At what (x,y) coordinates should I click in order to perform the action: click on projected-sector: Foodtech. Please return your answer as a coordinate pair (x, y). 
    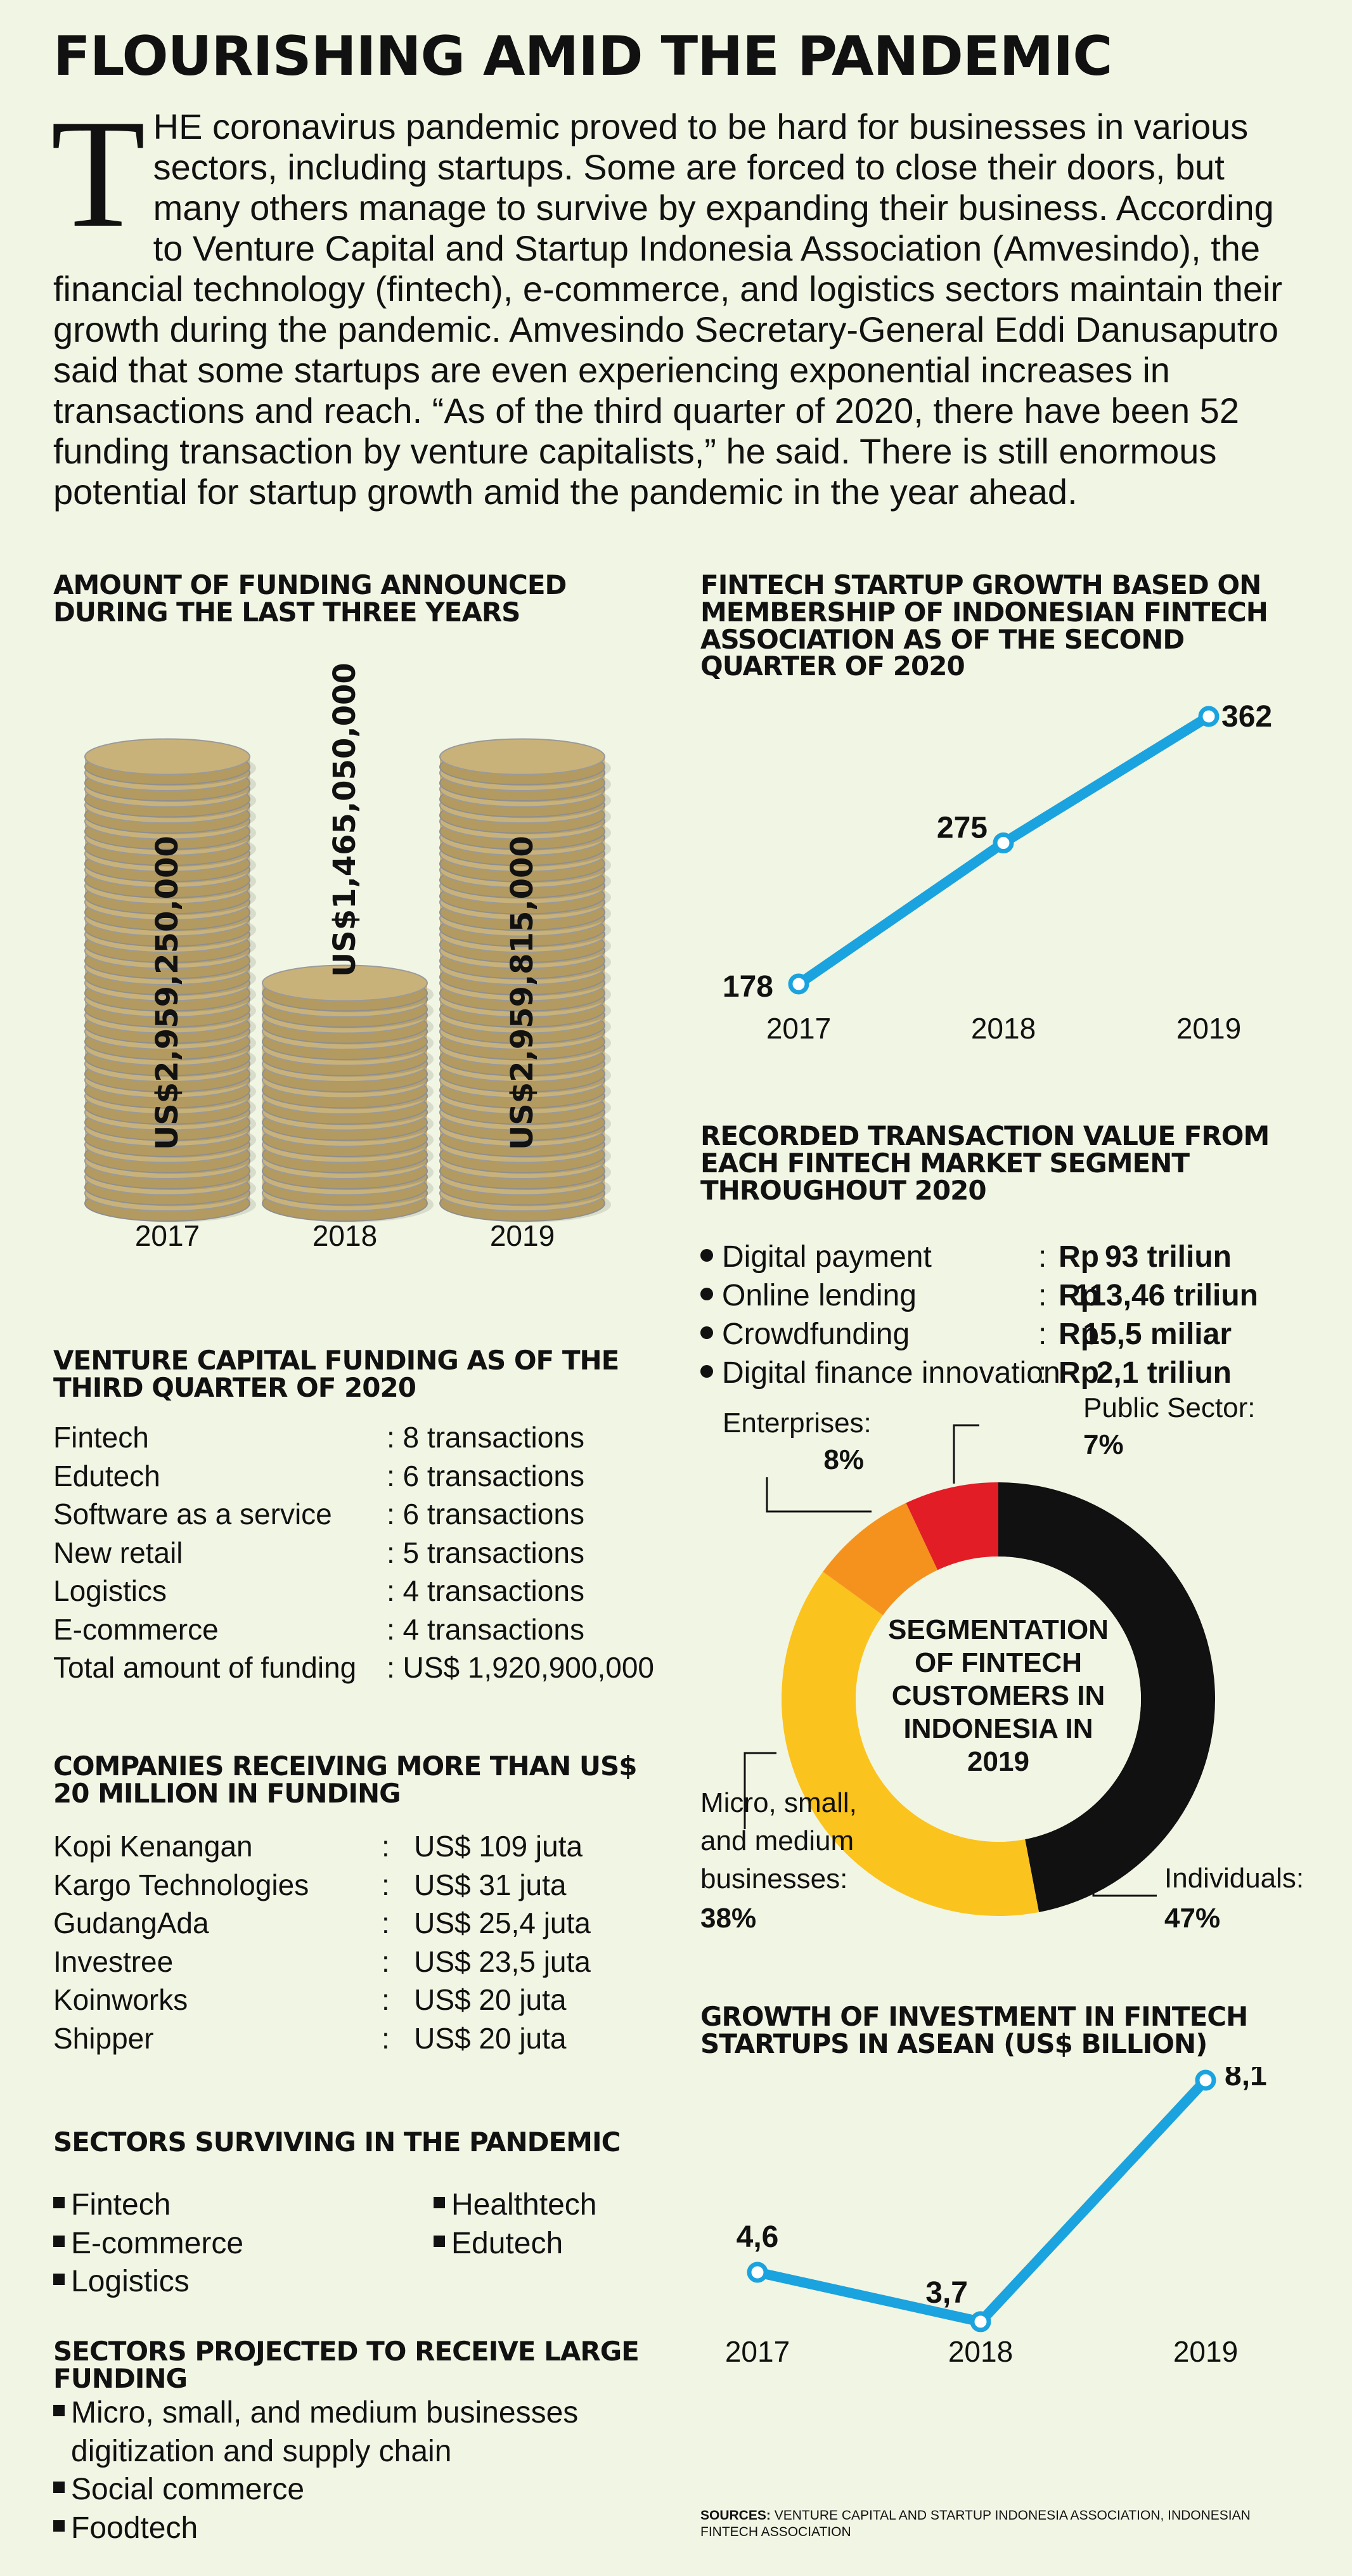
    Looking at the image, I should click on (125, 2528).